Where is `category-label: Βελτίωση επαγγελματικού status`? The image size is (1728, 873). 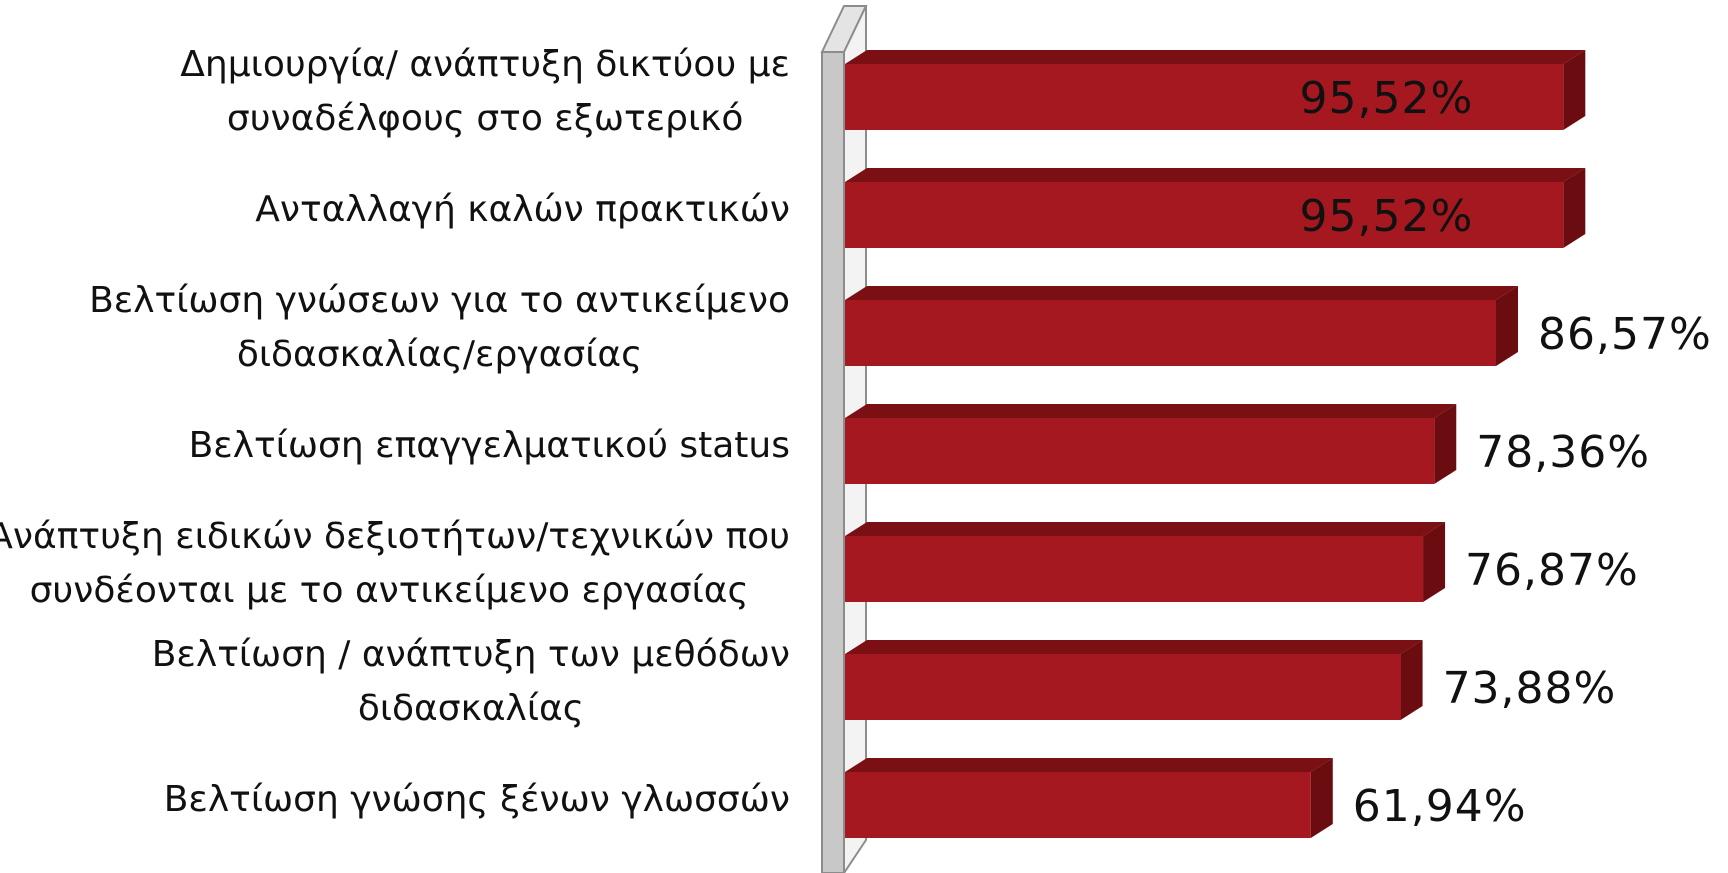 category-label: Βελτίωση επαγγελματικού status is located at coordinates (489, 445).